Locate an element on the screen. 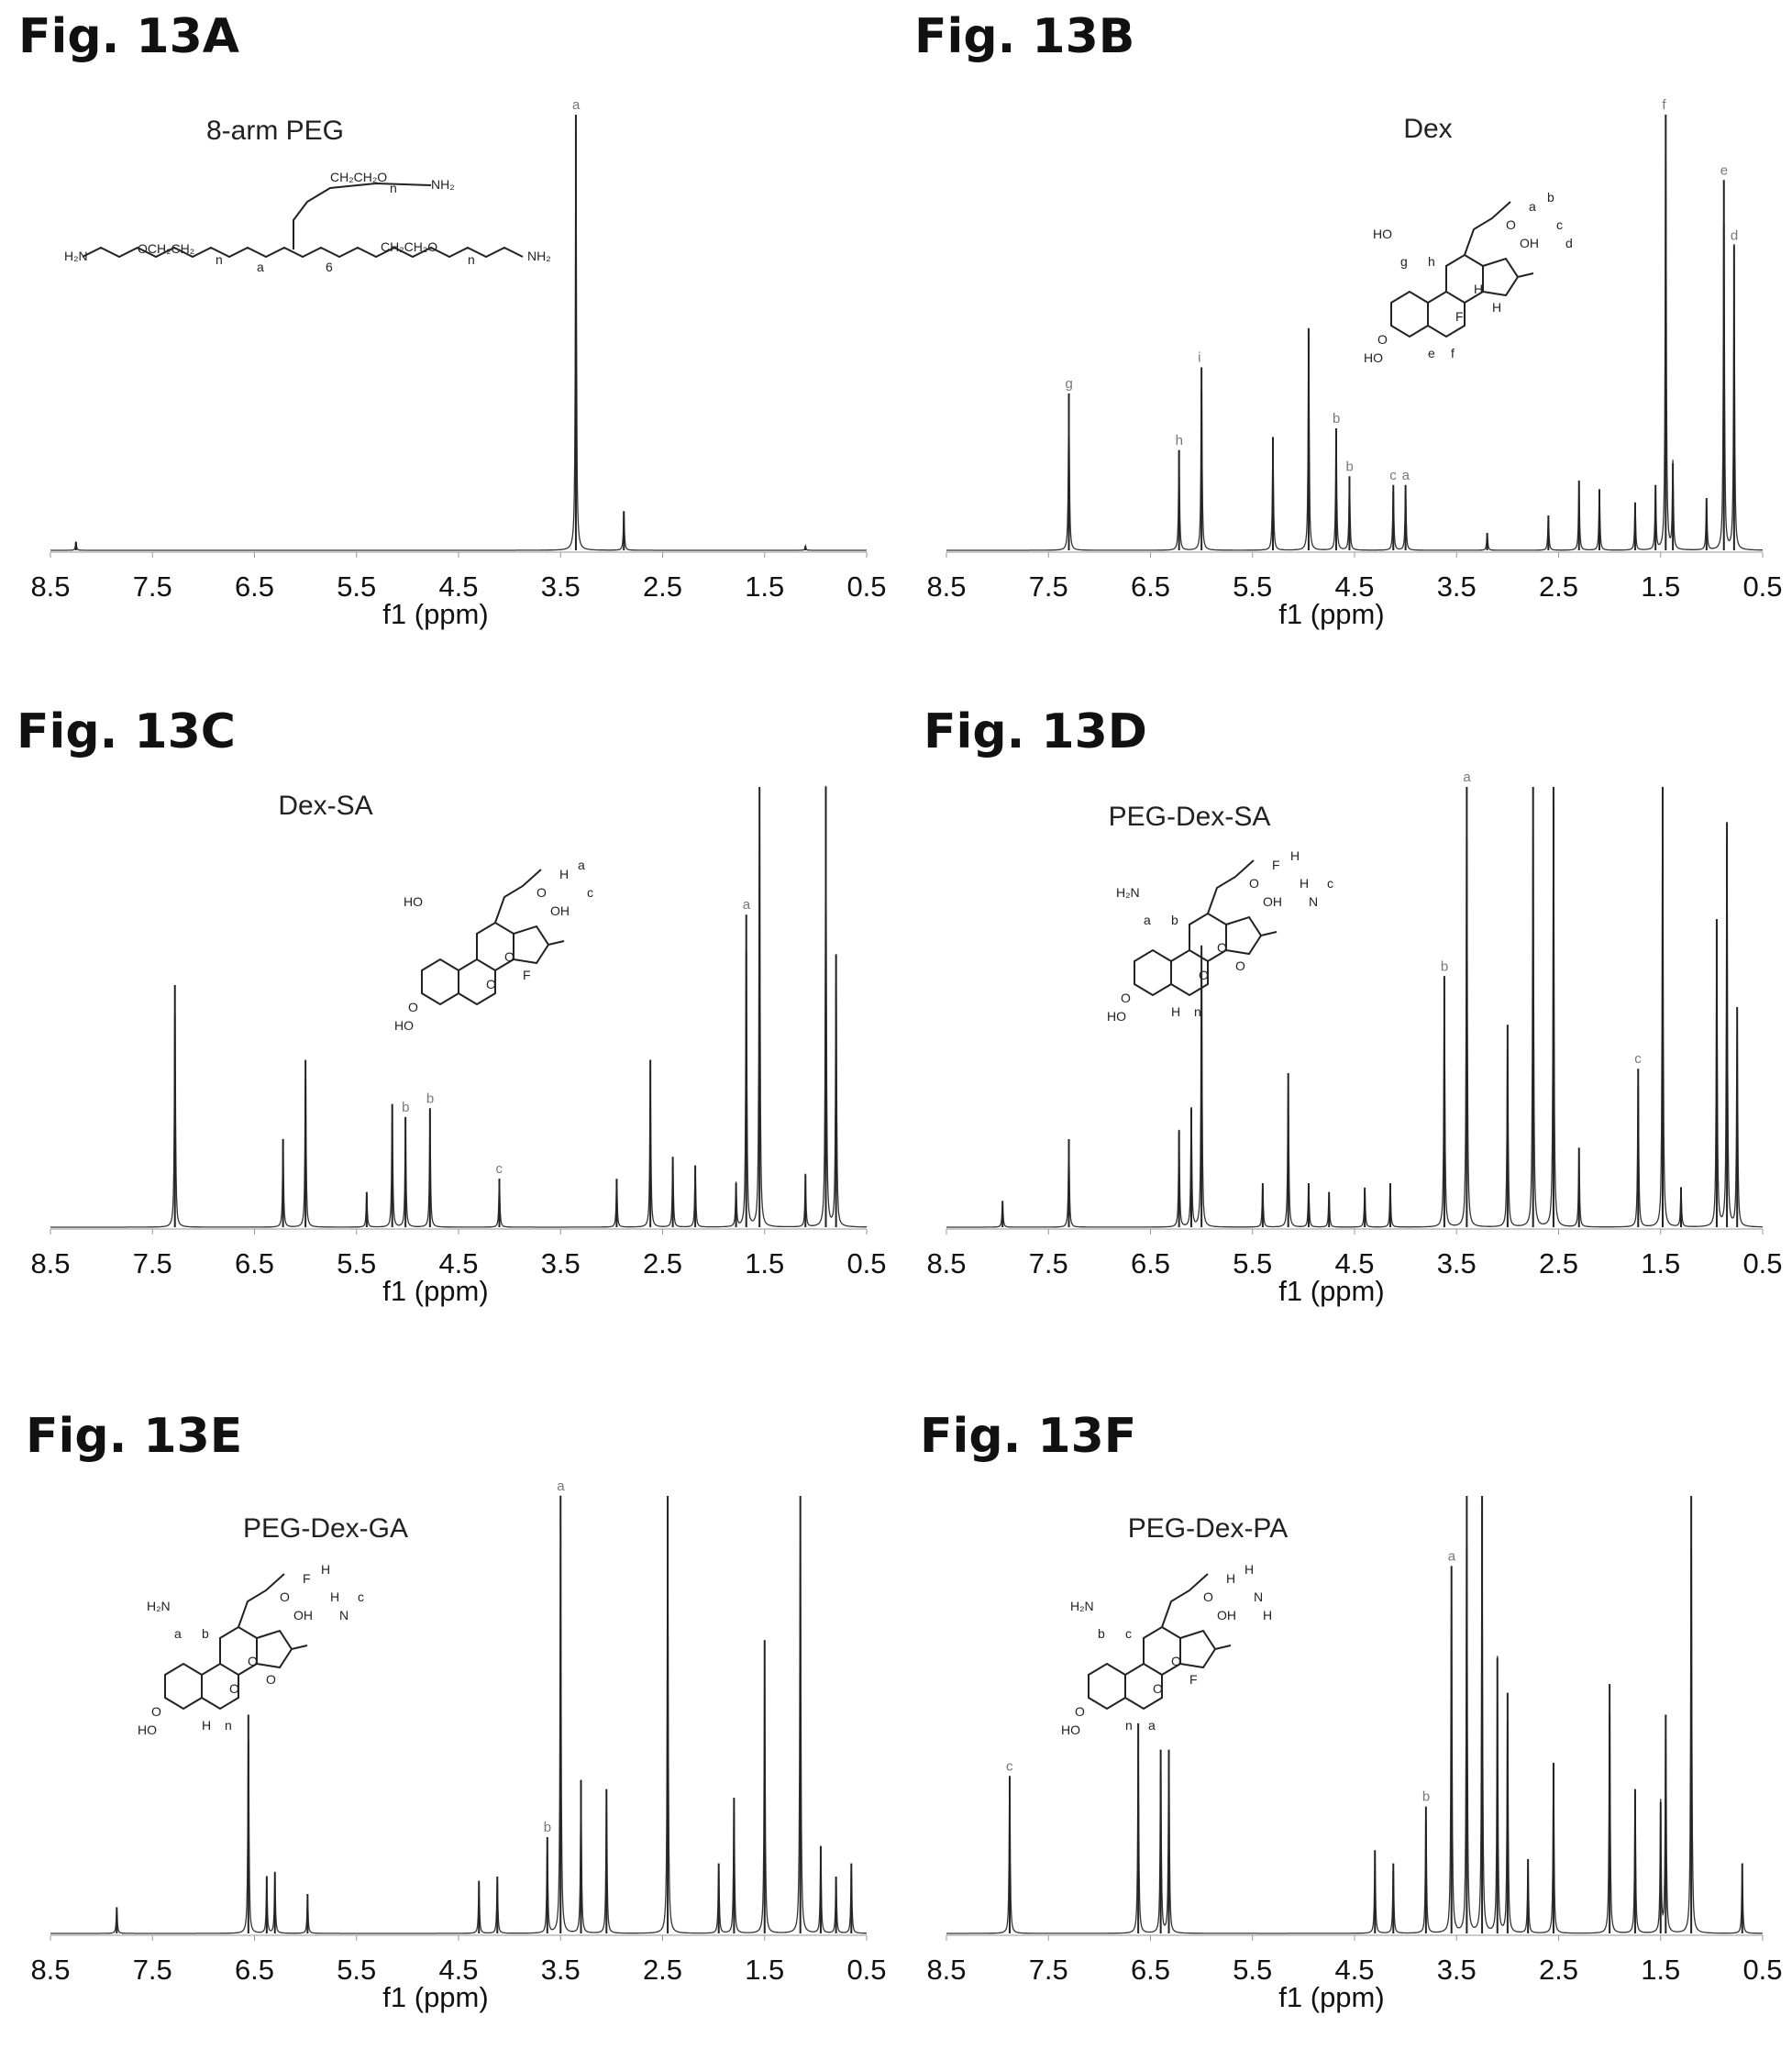 This screenshot has width=1792, height=2060. structure-text: N is located at coordinates (1258, 1596).